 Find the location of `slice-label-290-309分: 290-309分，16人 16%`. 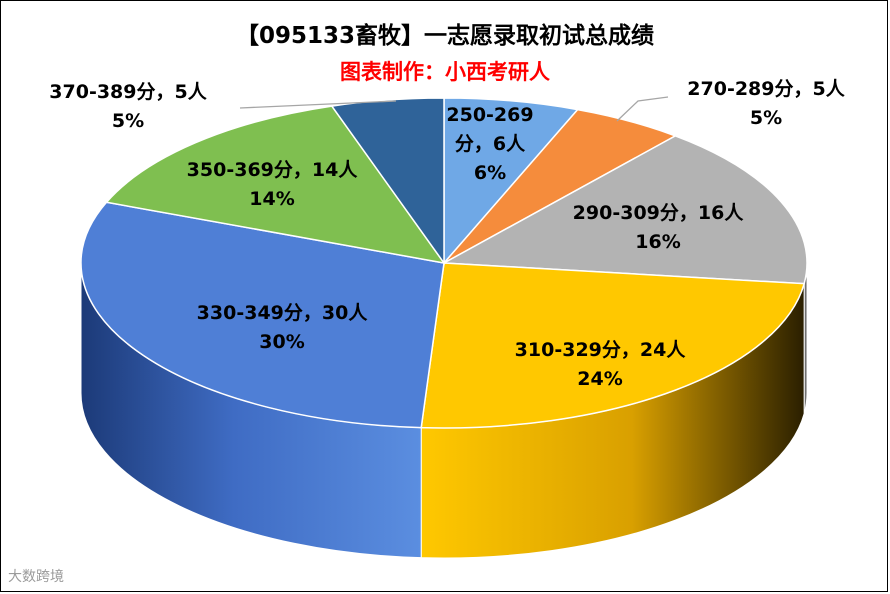

slice-label-290-309分: 290-309分，16人 16% is located at coordinates (659, 227).